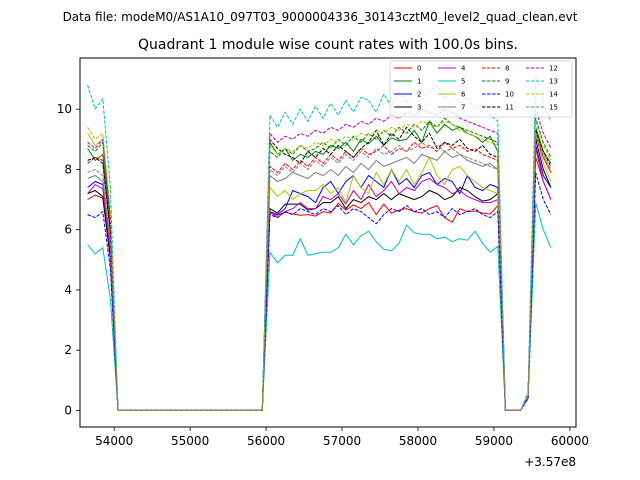 The image size is (640, 480). Describe the element at coordinates (507, 82) in the screenshot. I see `legend-label-9: 9` at that location.